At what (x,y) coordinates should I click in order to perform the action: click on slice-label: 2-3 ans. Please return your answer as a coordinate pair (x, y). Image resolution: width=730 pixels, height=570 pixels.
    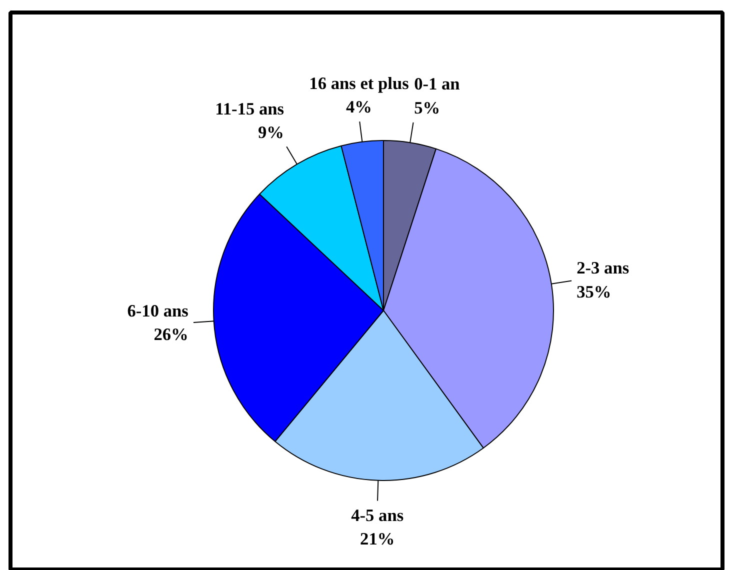
    Looking at the image, I should click on (603, 268).